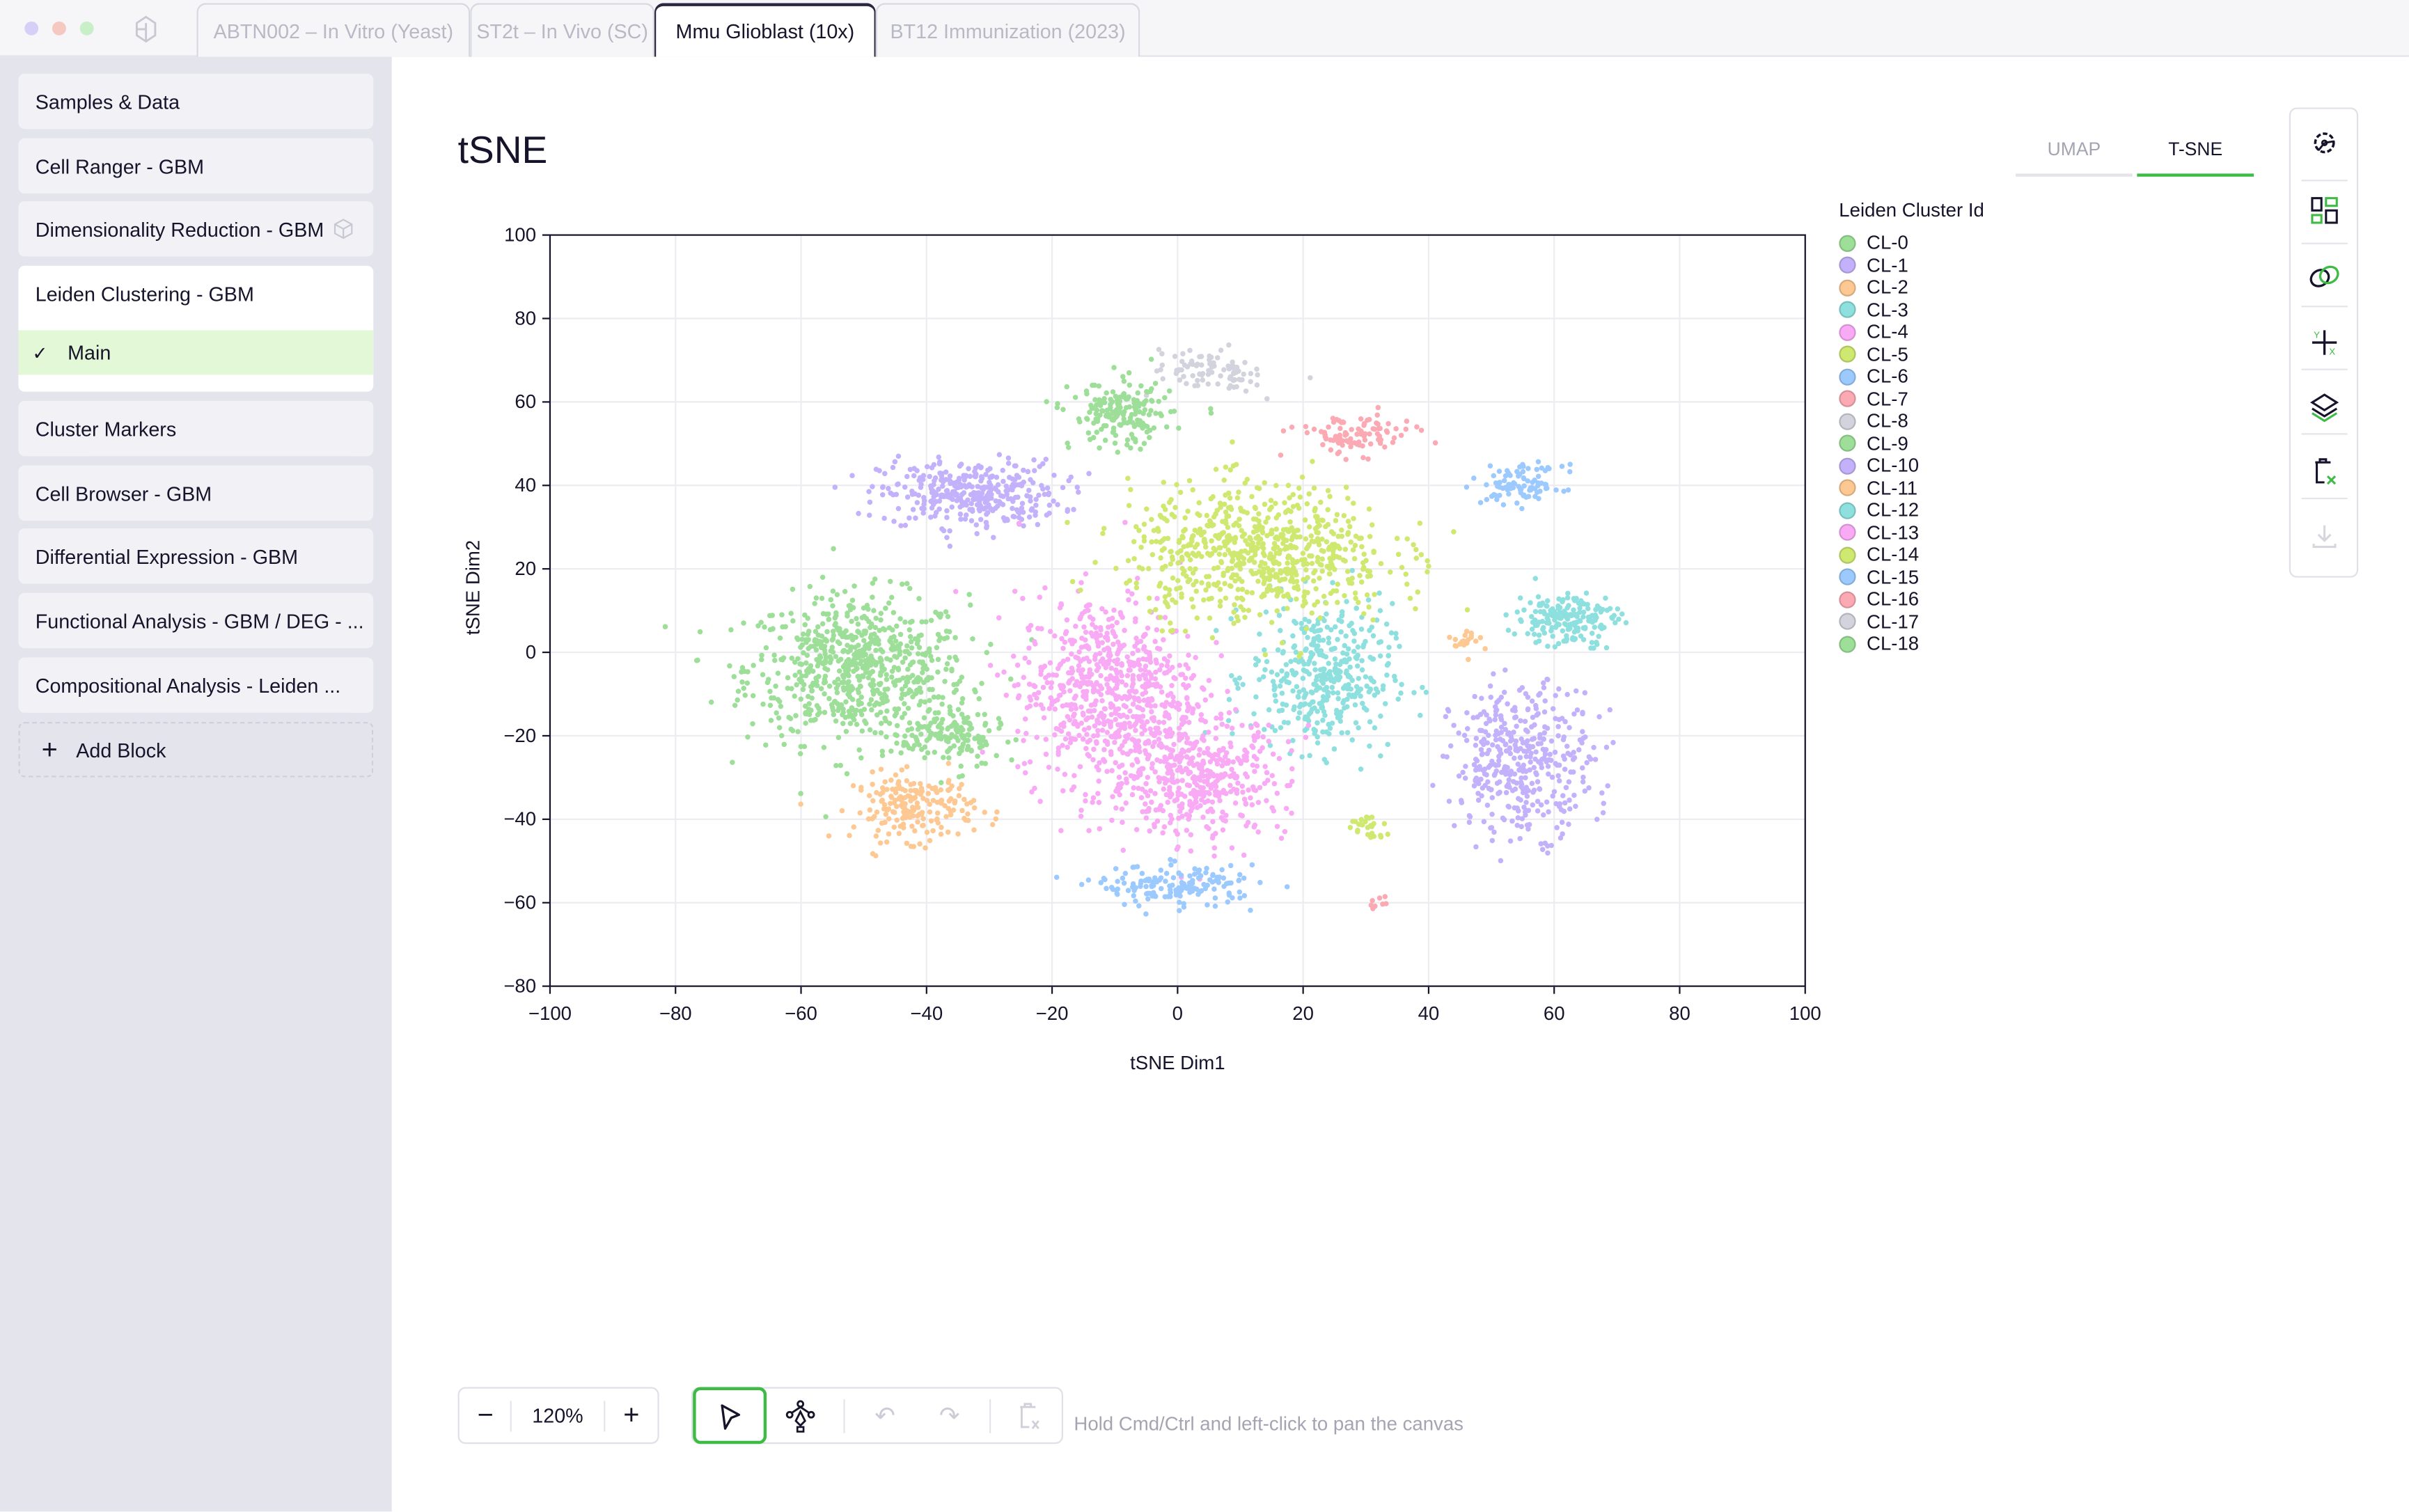 The width and height of the screenshot is (2409, 1512). Describe the element at coordinates (59, 28) in the screenshot. I see `window-minimize-button` at that location.